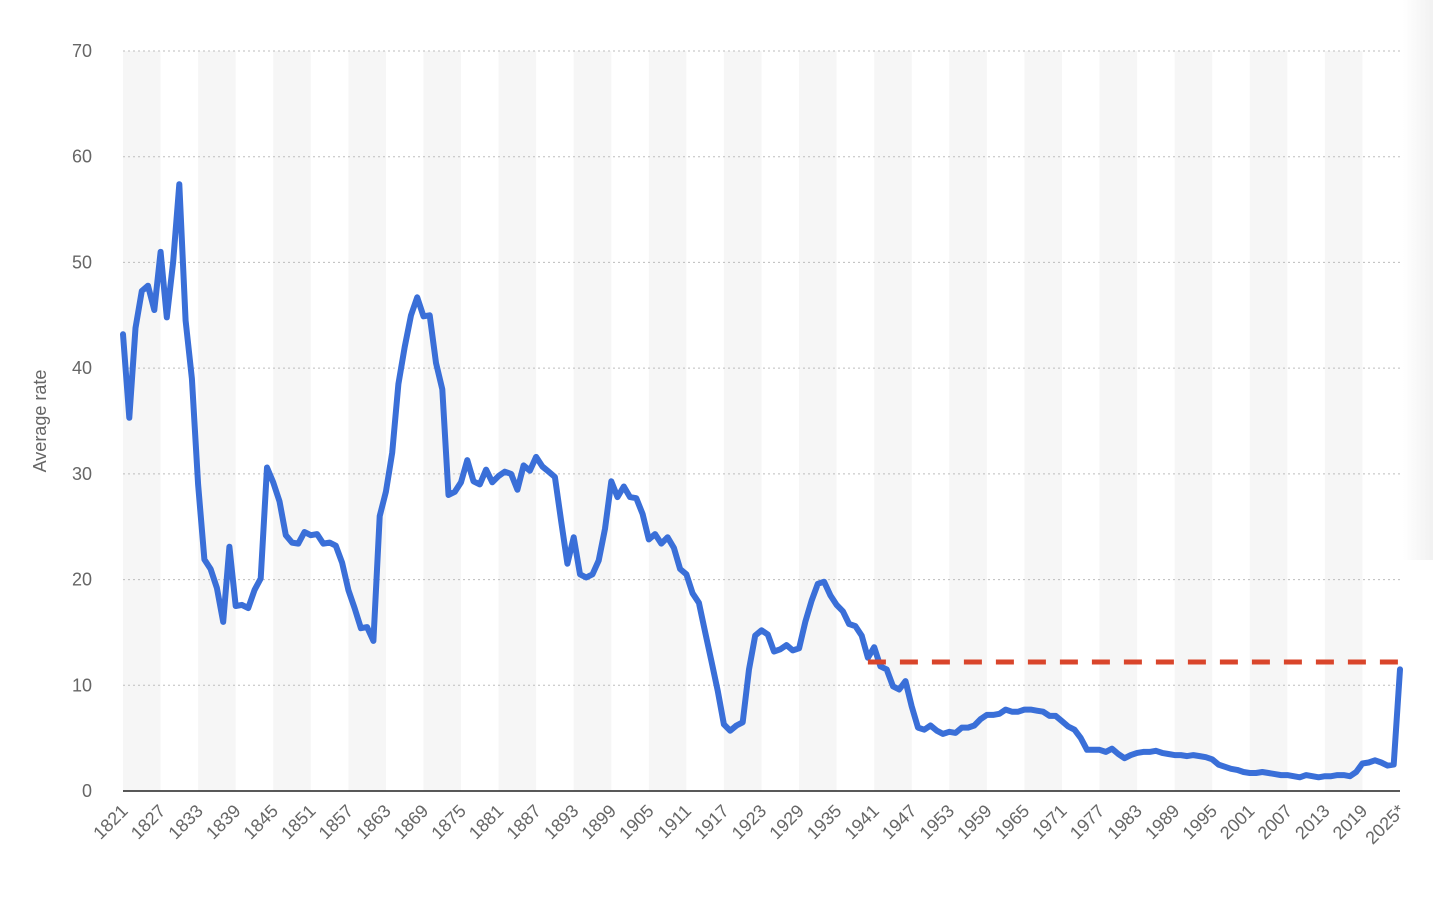 The image size is (1433, 912). I want to click on x-tick-label: 1965, so click(1012, 822).